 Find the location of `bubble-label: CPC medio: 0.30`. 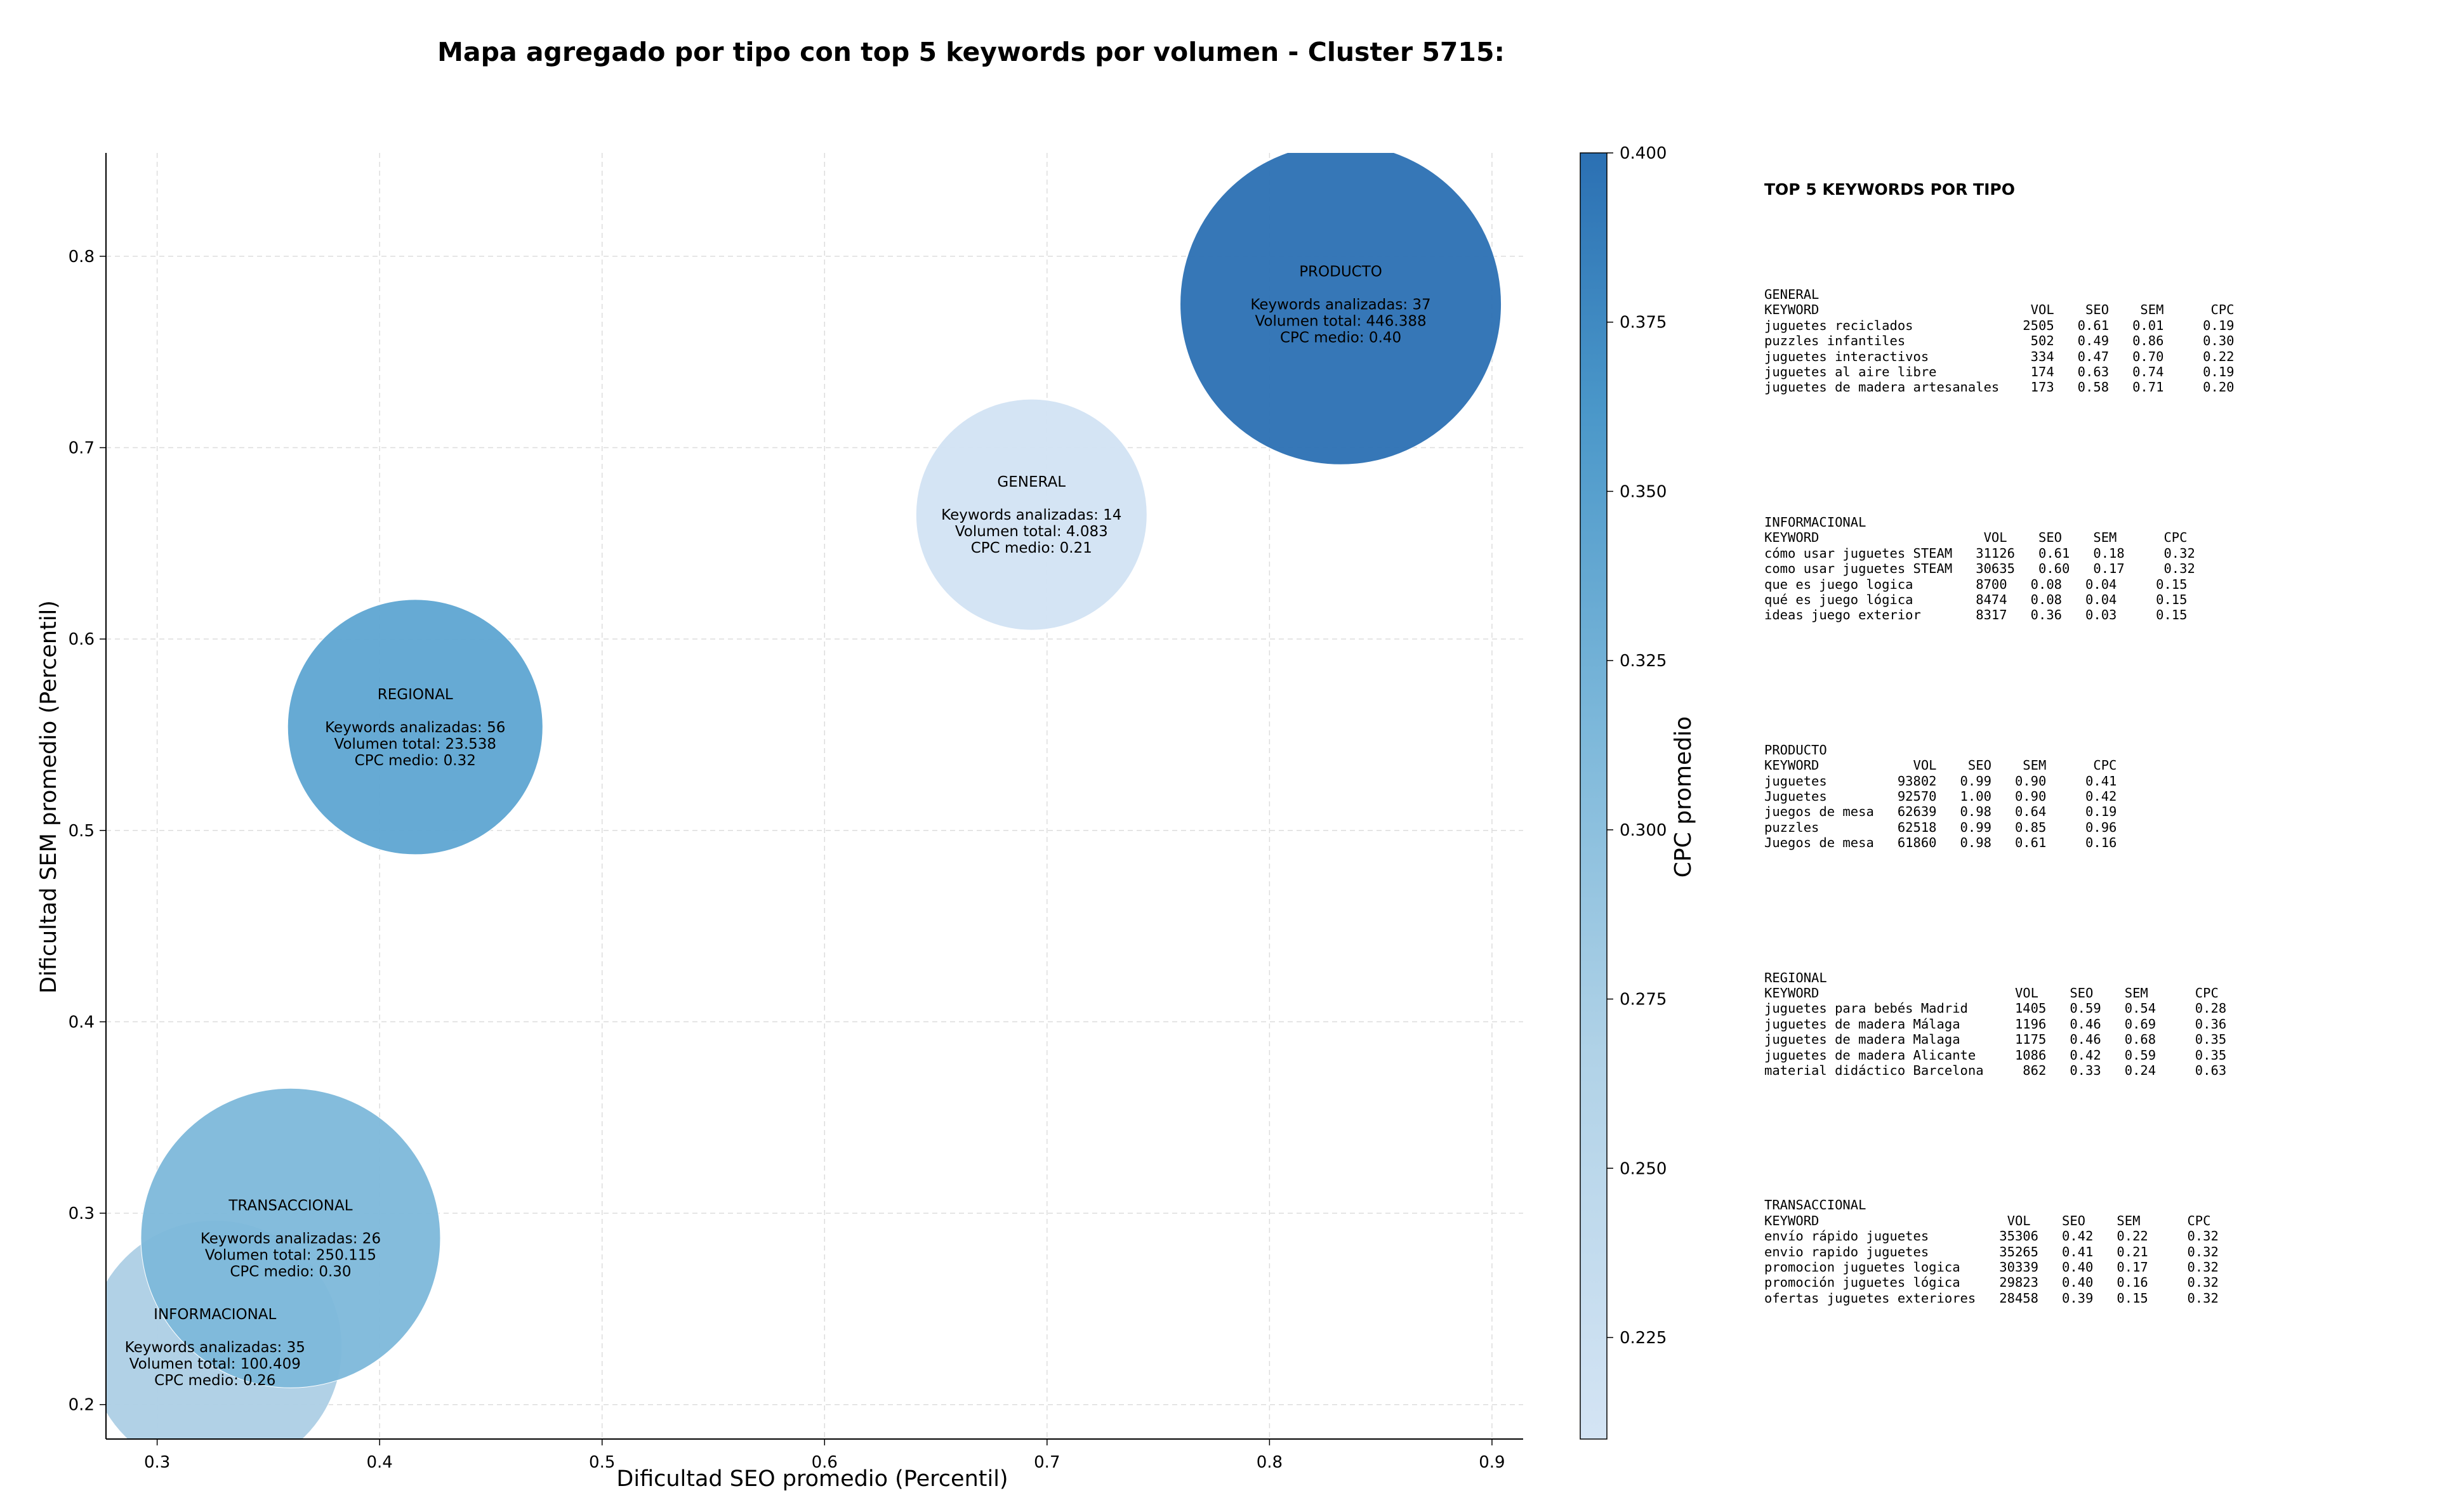

bubble-label: CPC medio: 0.30 is located at coordinates (290, 1272).